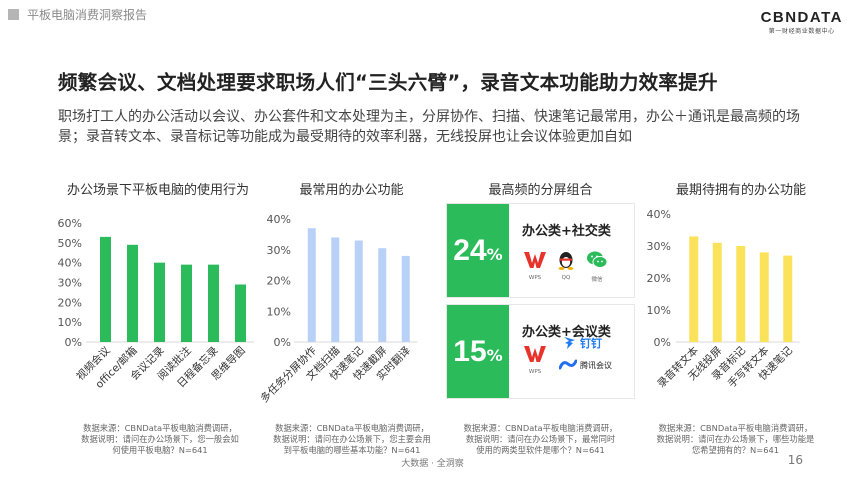 This screenshot has width=865, height=478. I want to click on tencent-meeting-icon, so click(568, 364).